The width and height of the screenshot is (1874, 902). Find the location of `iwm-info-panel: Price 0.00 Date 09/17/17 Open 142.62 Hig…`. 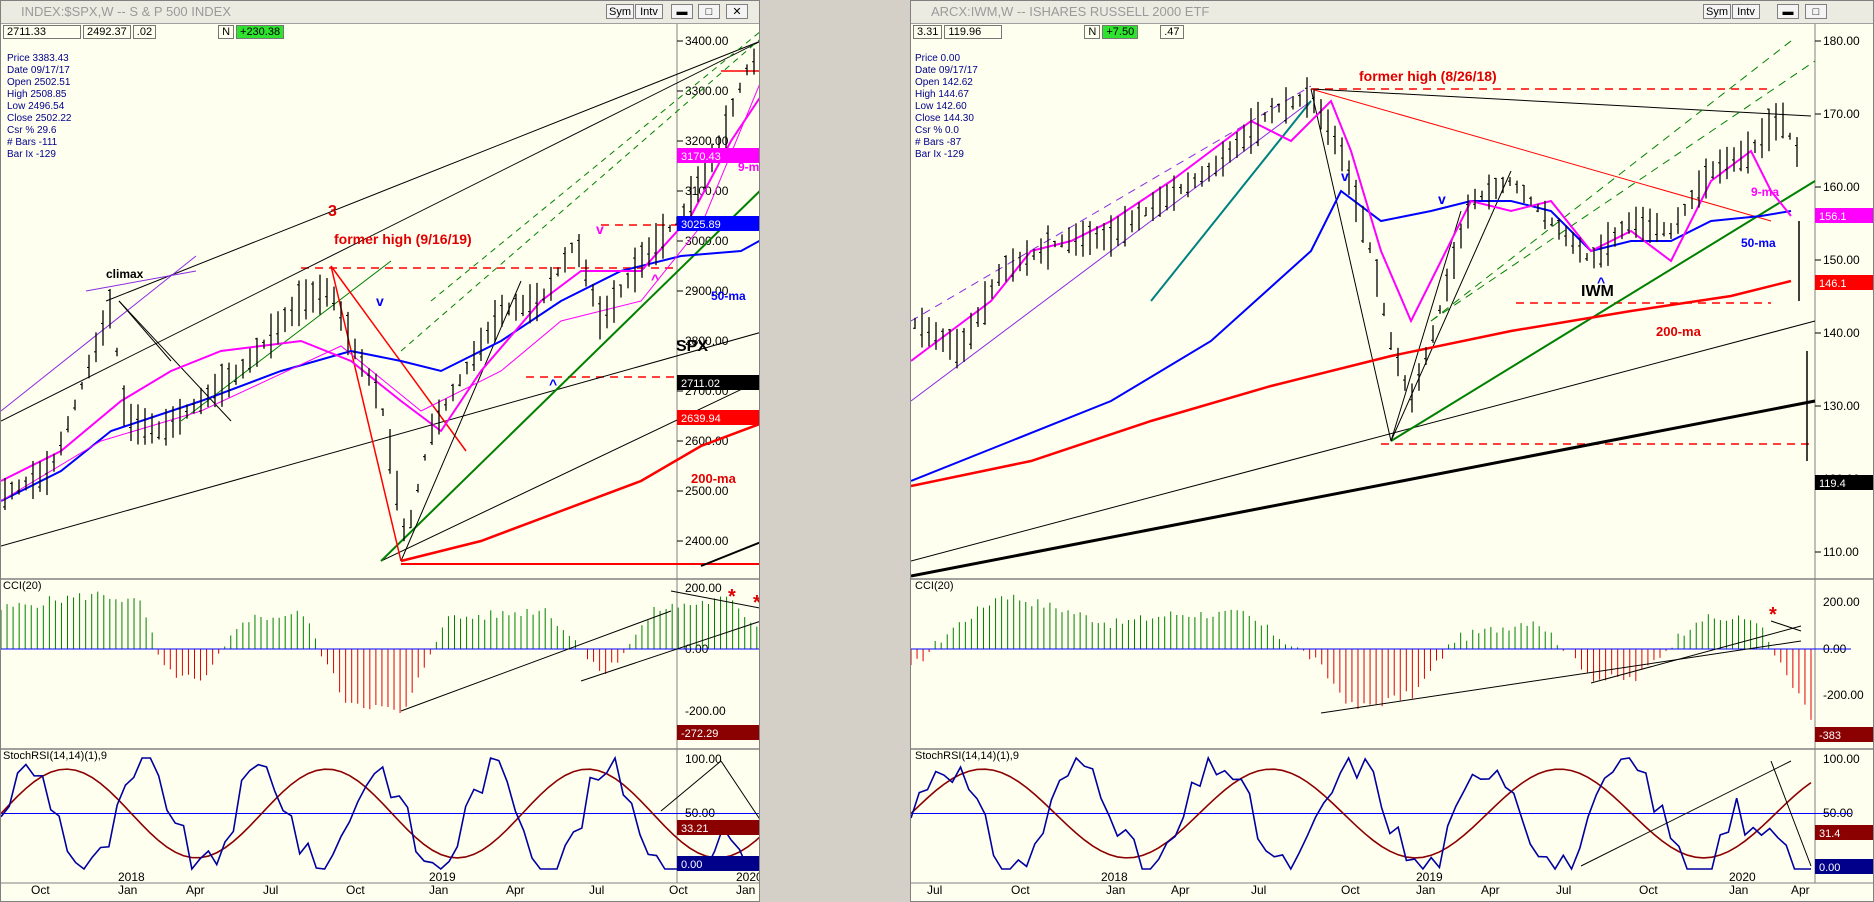

iwm-info-panel: Price 0.00 Date 09/17/17 Open 142.62 Hig… is located at coordinates (946, 107).